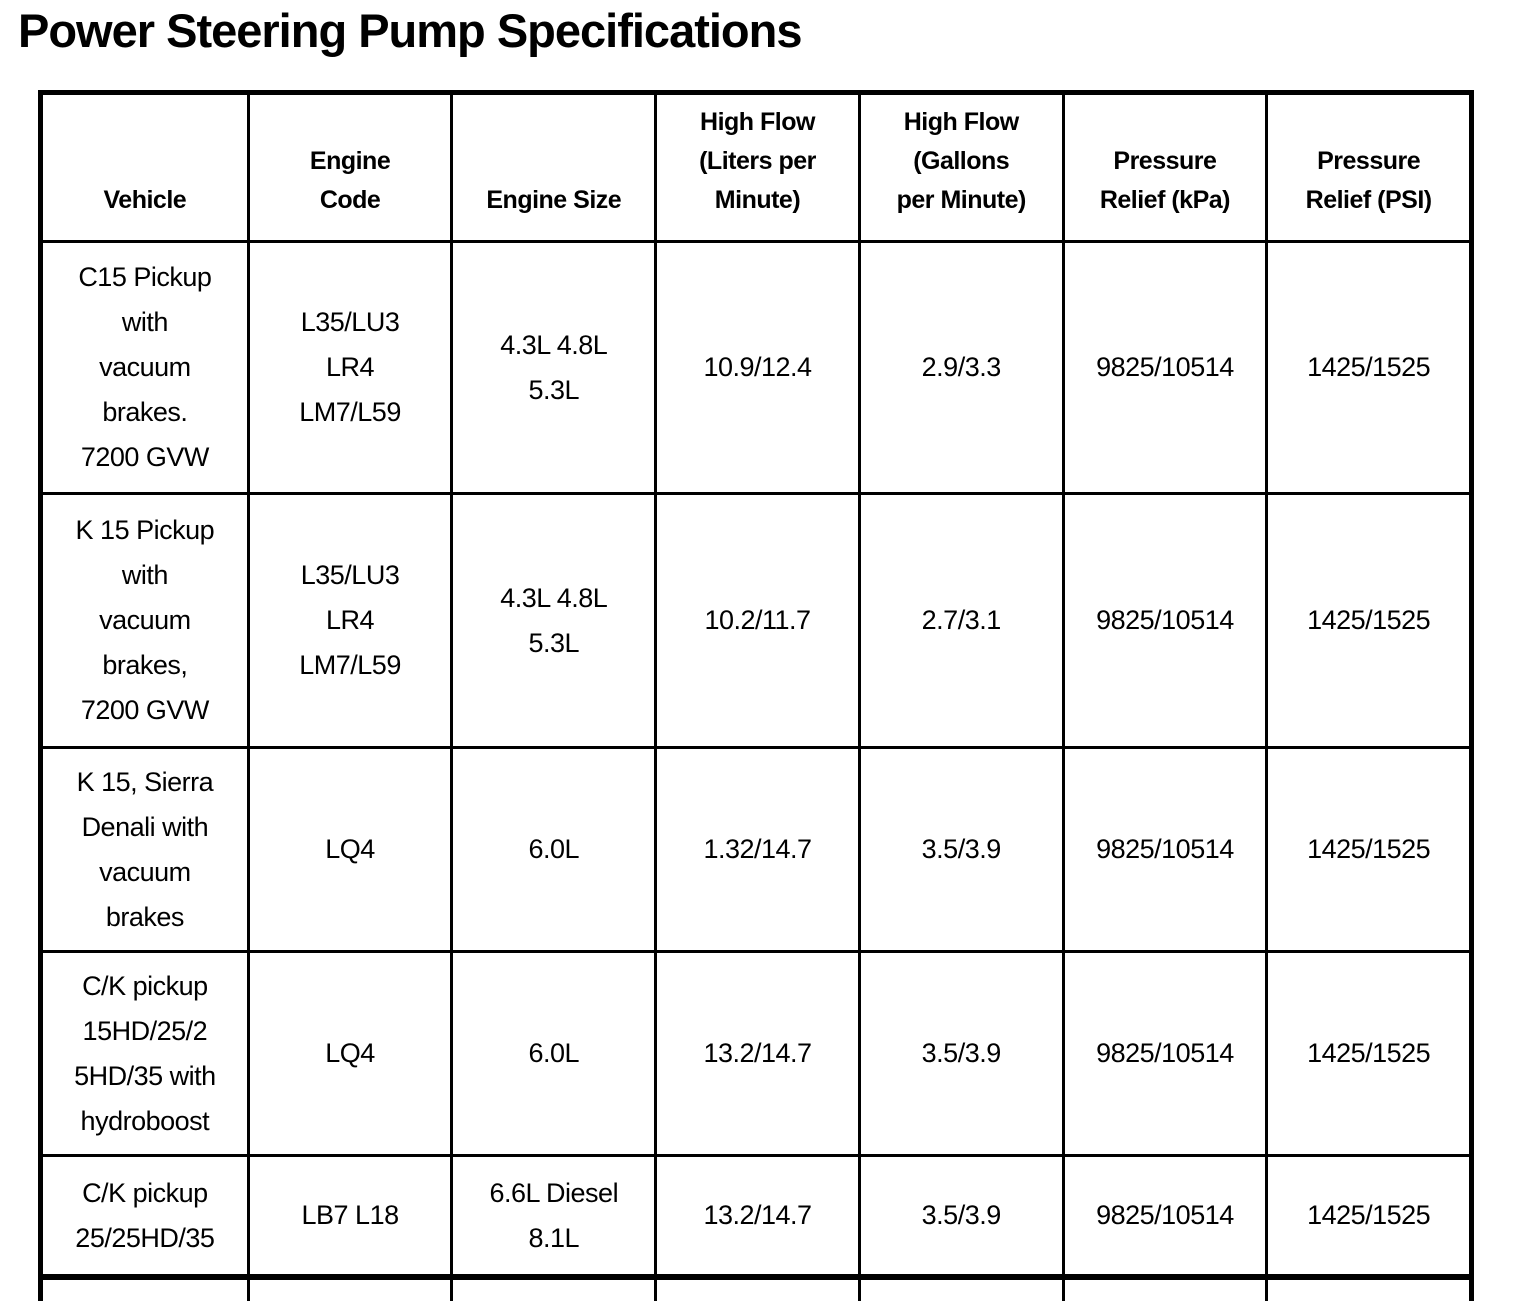  I want to click on cell-row3-pressure-relief-kpa: 9825/10514, so click(1163, 848).